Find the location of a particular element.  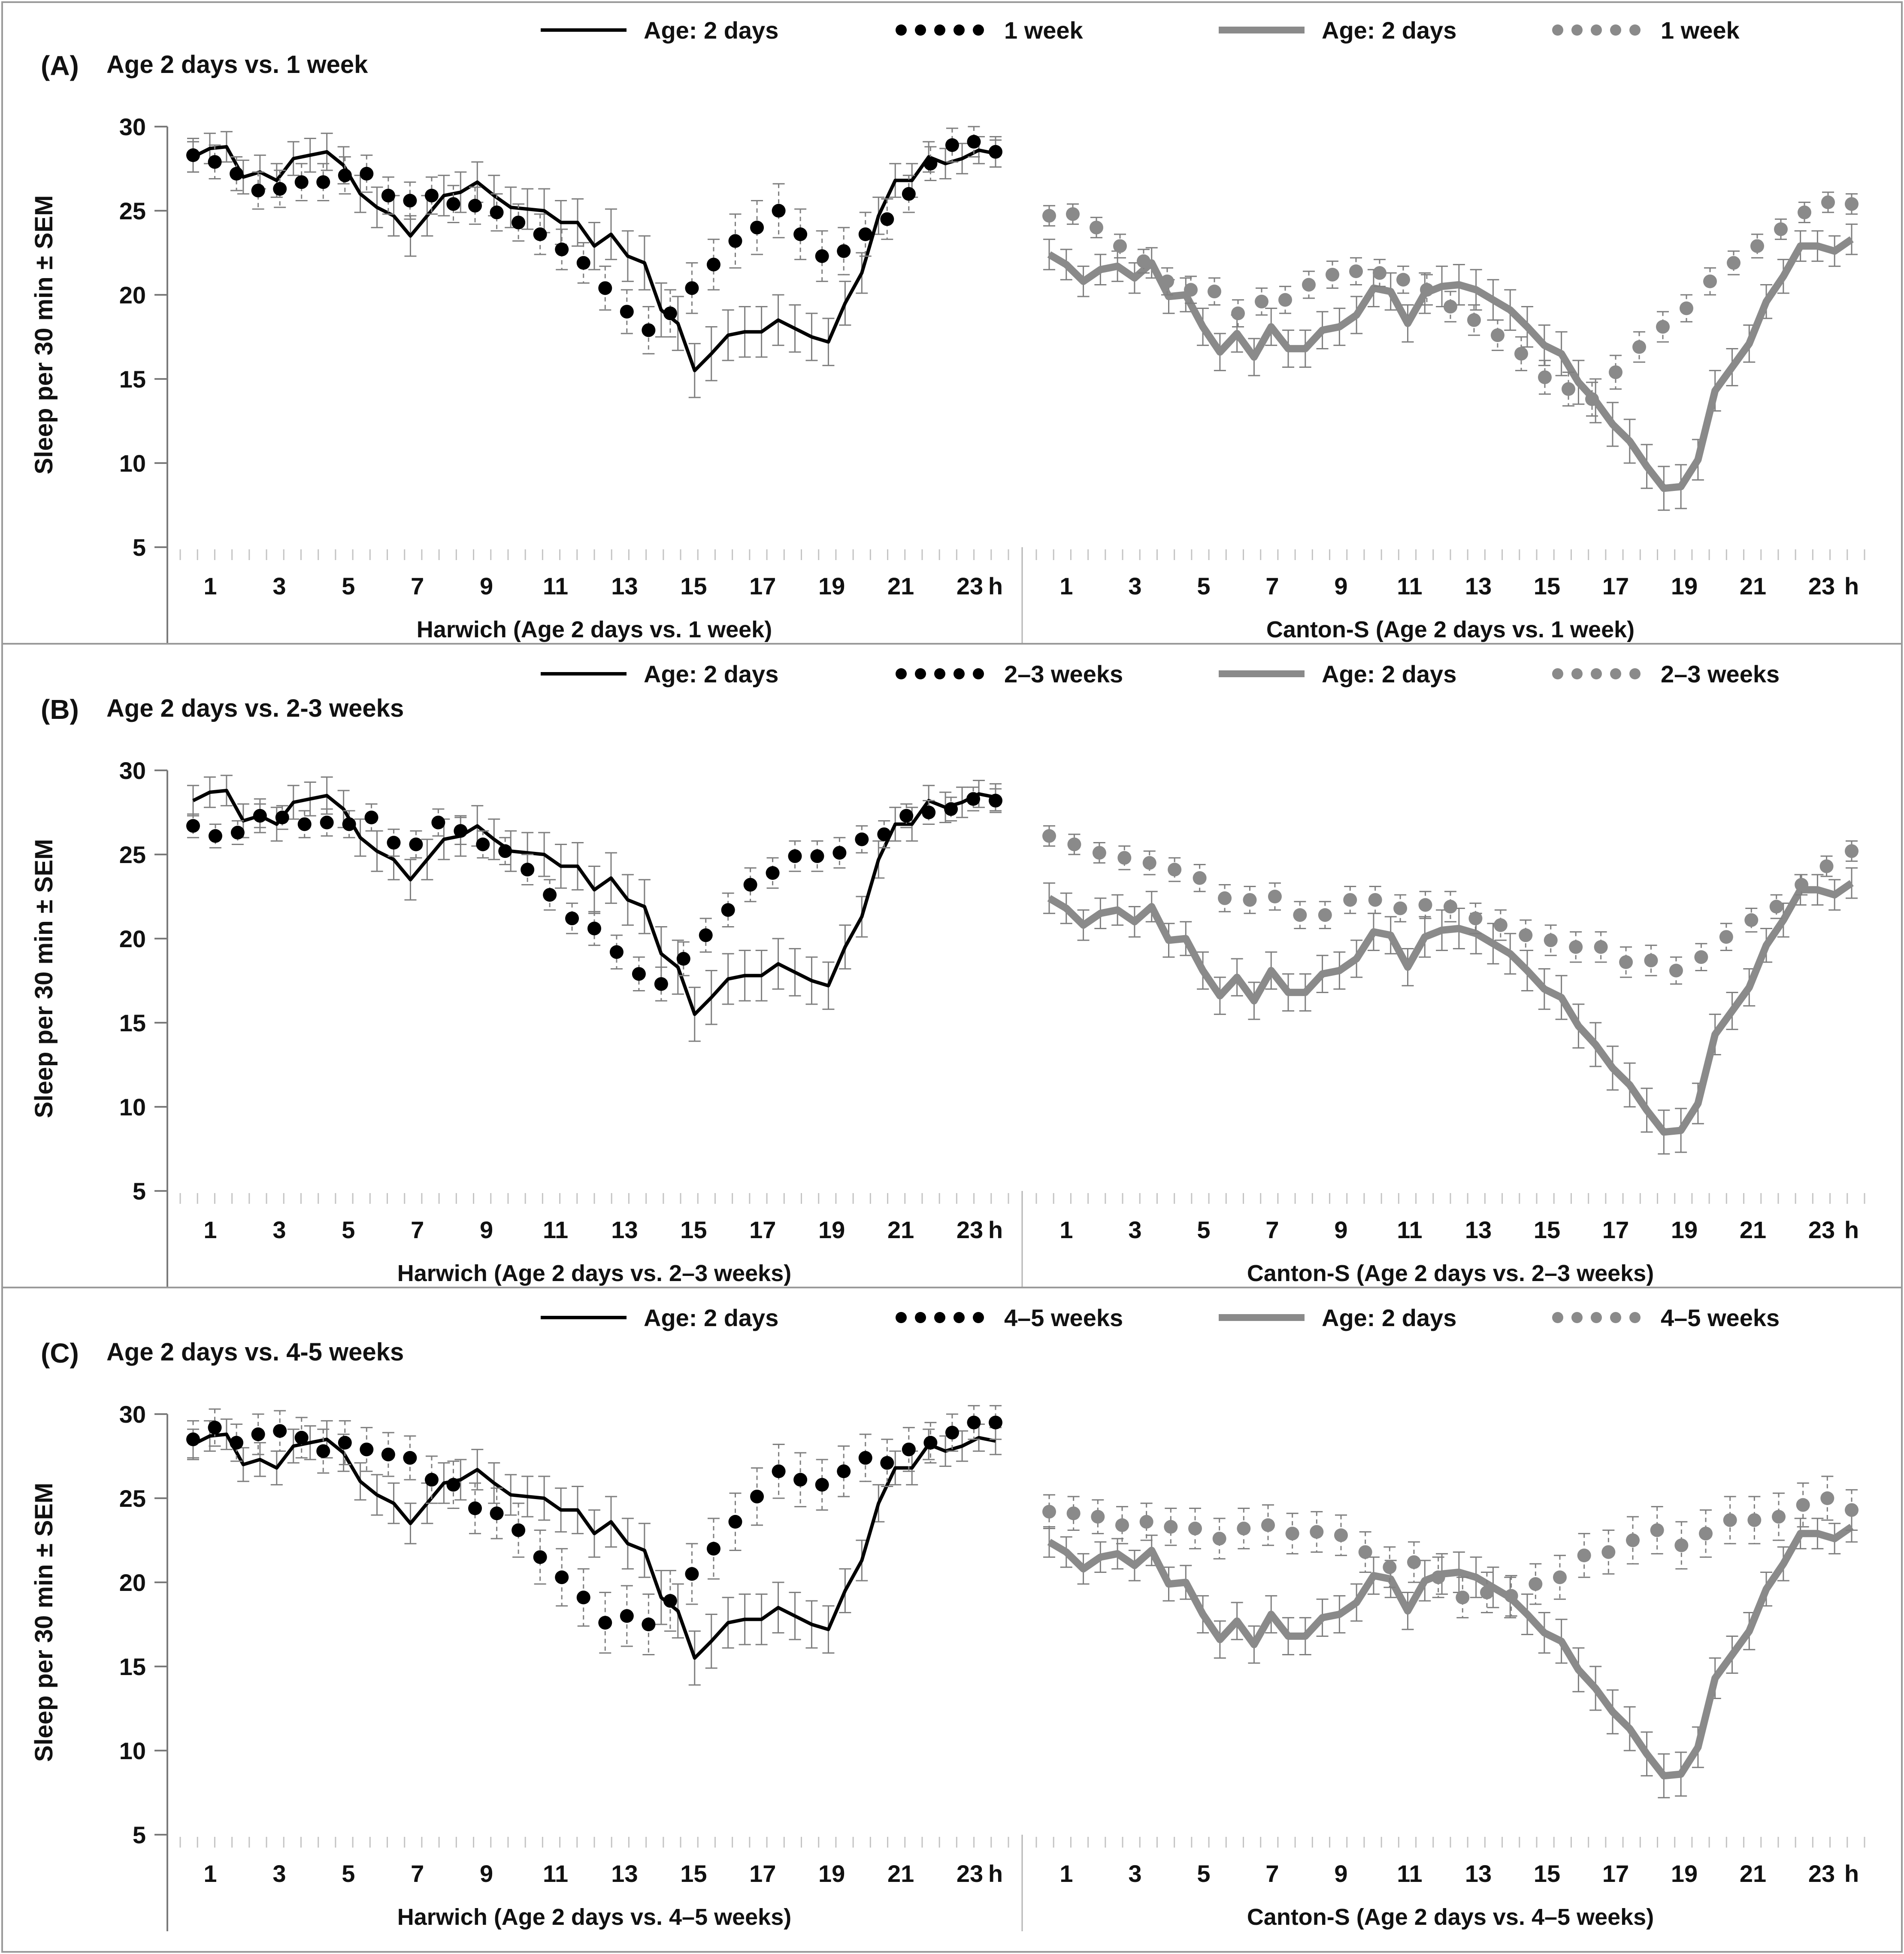

y-tick-label: 25 is located at coordinates (132, 1498).